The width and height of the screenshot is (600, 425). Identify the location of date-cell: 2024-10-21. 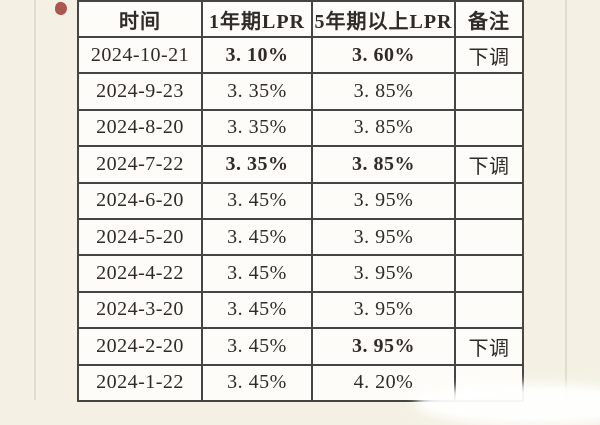
(140, 55).